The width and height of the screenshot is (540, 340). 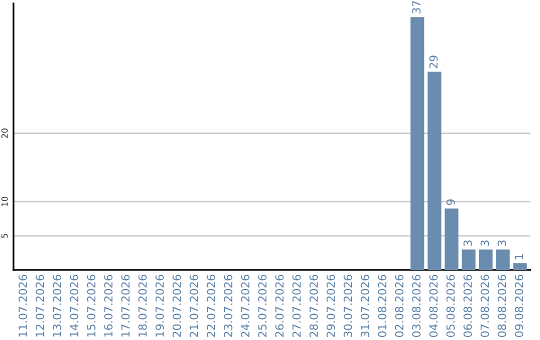 What do you see at coordinates (450, 306) in the screenshot?
I see `x-tick-label: 05.08.2026` at bounding box center [450, 306].